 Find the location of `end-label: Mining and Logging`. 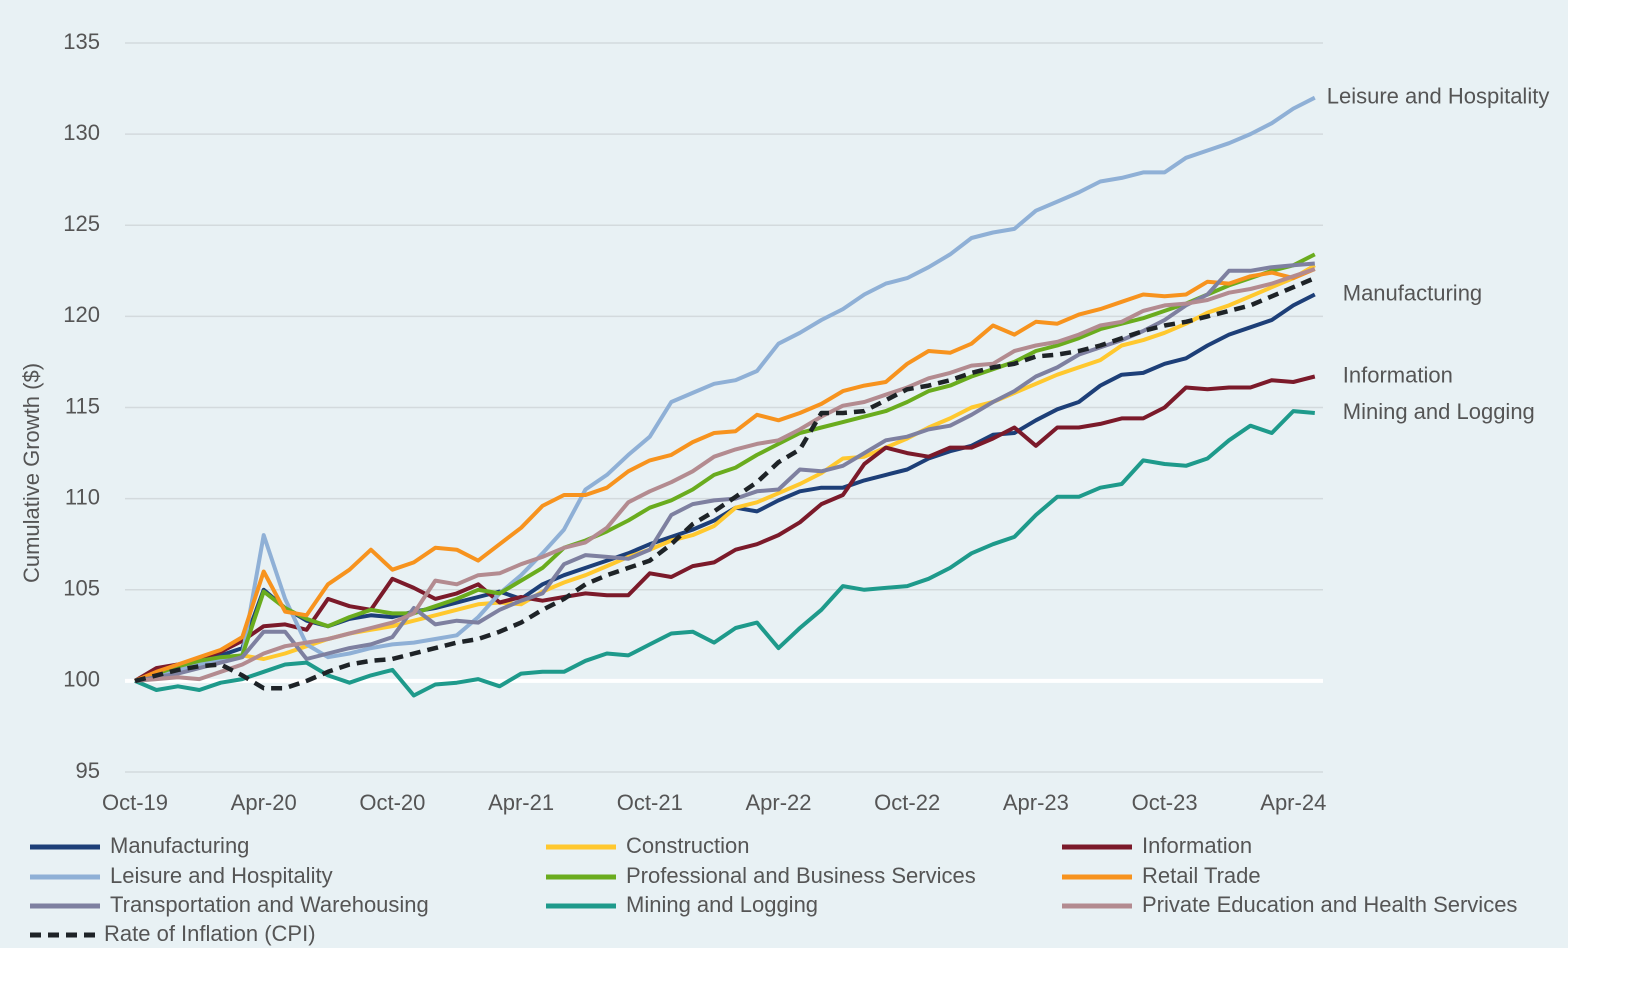

end-label: Mining and Logging is located at coordinates (1439, 411).